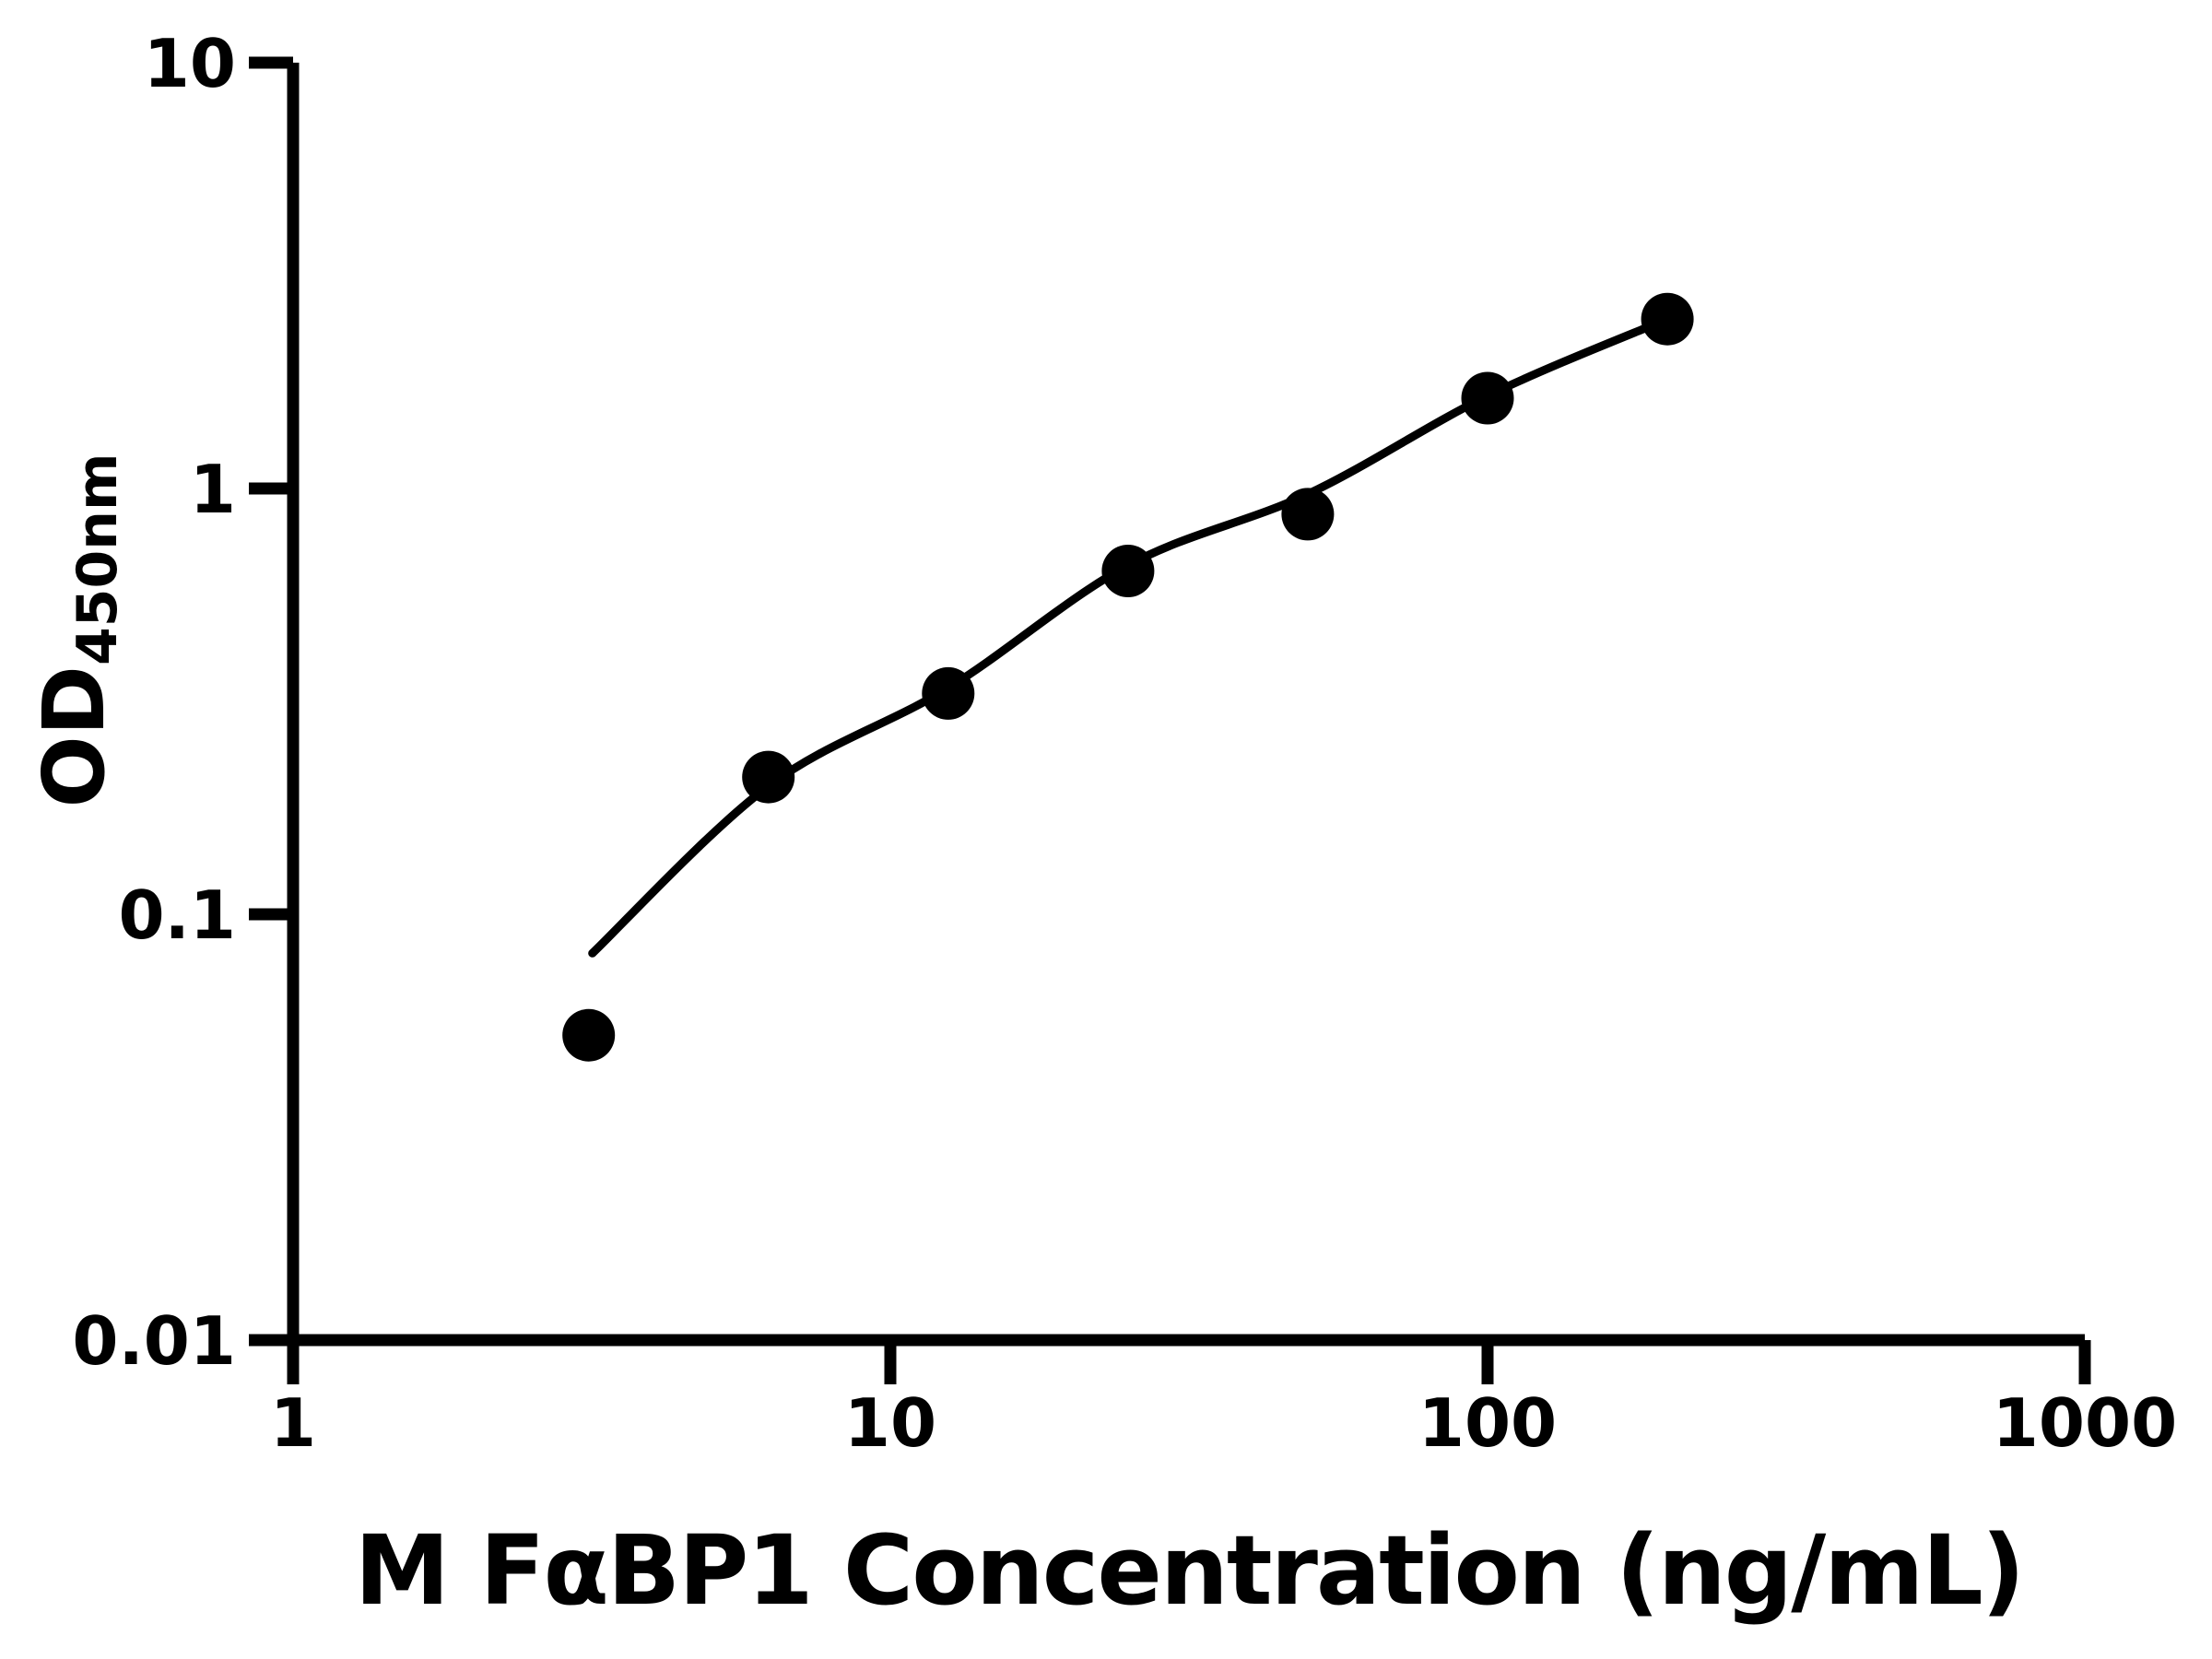 The height and width of the screenshot is (1659, 2212). Describe the element at coordinates (1189, 1570) in the screenshot. I see `x-axis-title: M FαBP1 Concentration (ng/mL)` at that location.